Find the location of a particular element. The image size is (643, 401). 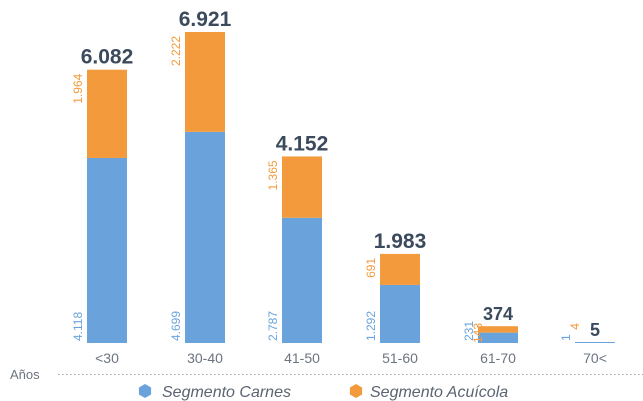

acuicola-value-label-1: 2.222 is located at coordinates (176, 51).